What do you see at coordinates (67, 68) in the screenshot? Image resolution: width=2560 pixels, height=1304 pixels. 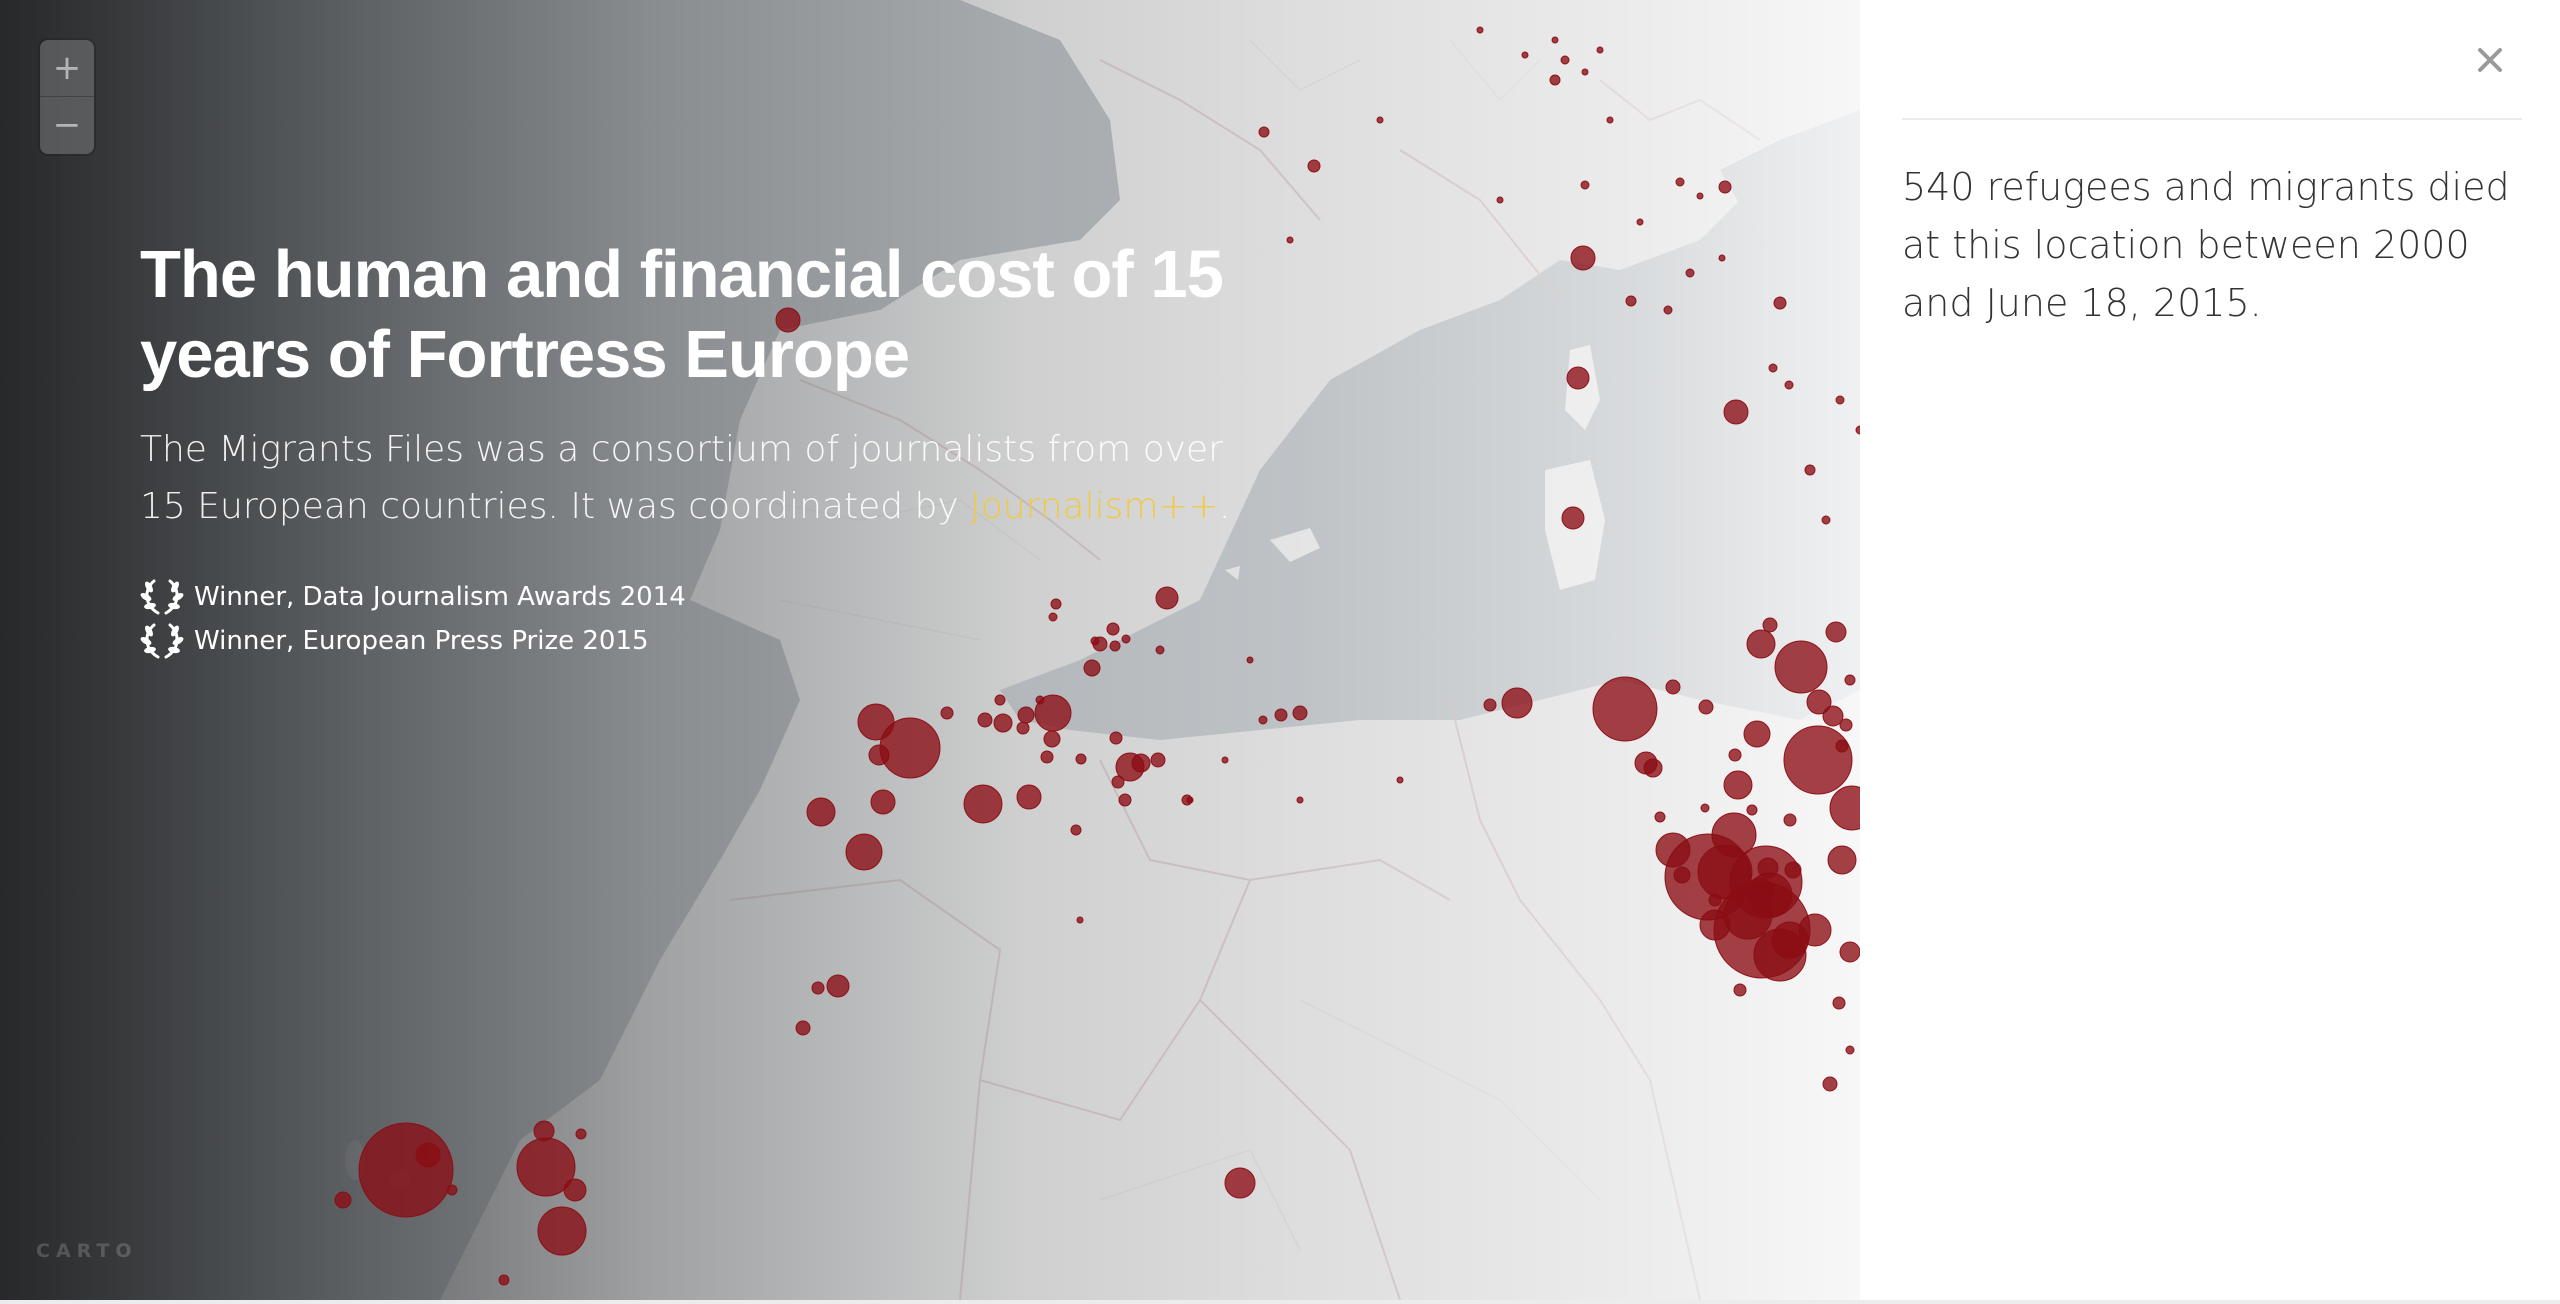 I see `zoom-in-button: +` at bounding box center [67, 68].